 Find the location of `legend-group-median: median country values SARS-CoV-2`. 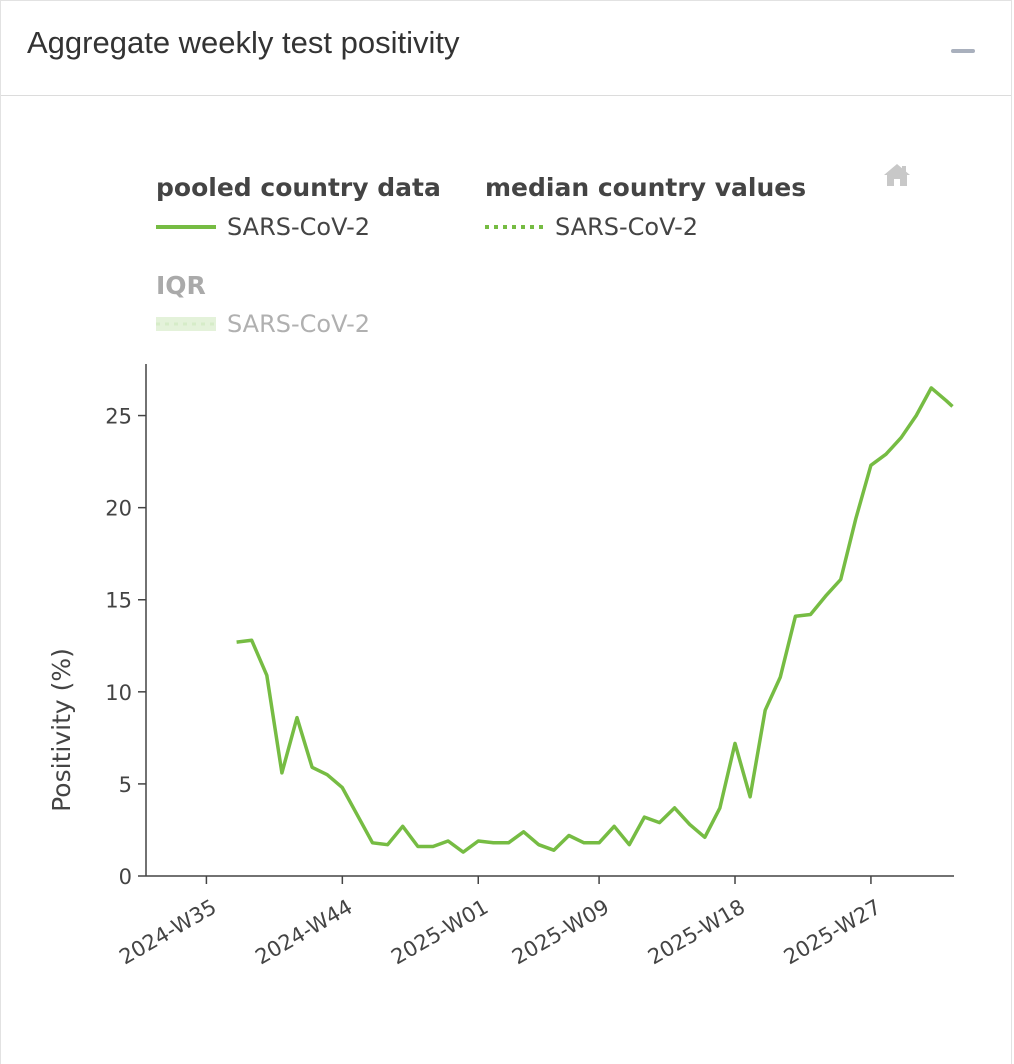

legend-group-median: median country values SARS-CoV-2 is located at coordinates (645, 207).